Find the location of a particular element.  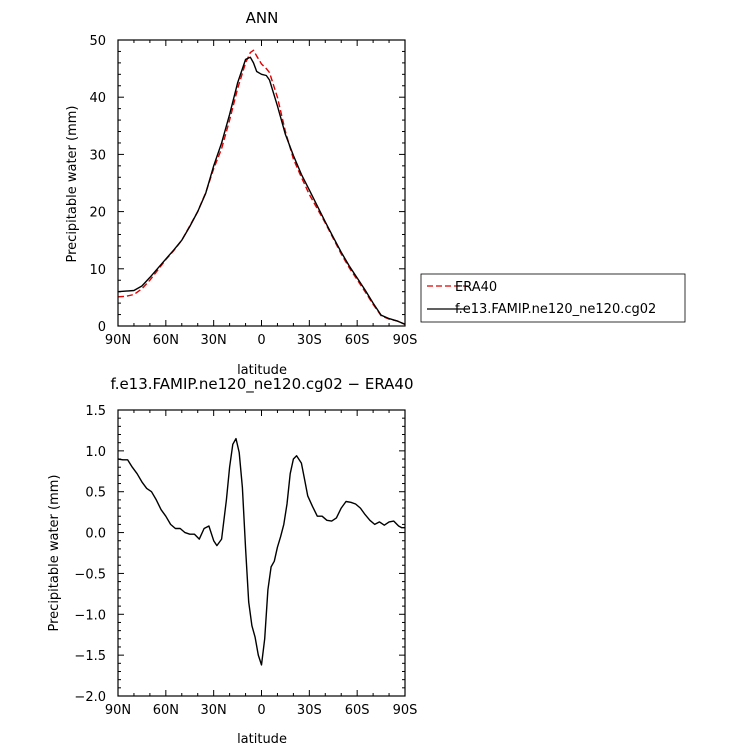

y-tick-label: 20 is located at coordinates (97, 213).